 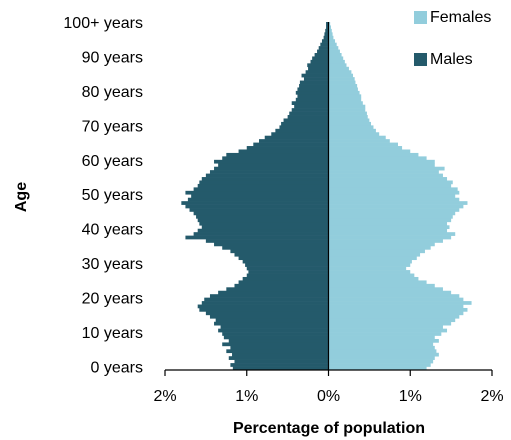 I want to click on y-axis-title: Age, so click(x=21, y=197).